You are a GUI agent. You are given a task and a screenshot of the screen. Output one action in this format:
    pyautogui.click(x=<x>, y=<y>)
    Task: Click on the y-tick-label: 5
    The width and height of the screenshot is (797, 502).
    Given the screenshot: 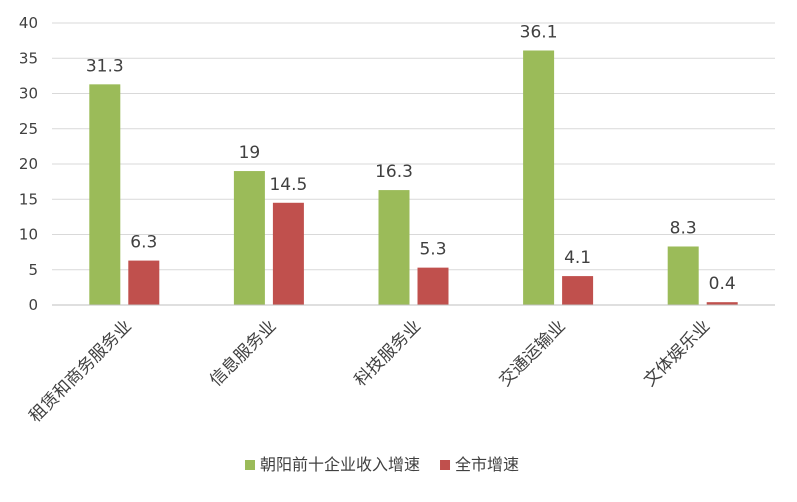 What is the action you would take?
    pyautogui.click(x=33, y=270)
    